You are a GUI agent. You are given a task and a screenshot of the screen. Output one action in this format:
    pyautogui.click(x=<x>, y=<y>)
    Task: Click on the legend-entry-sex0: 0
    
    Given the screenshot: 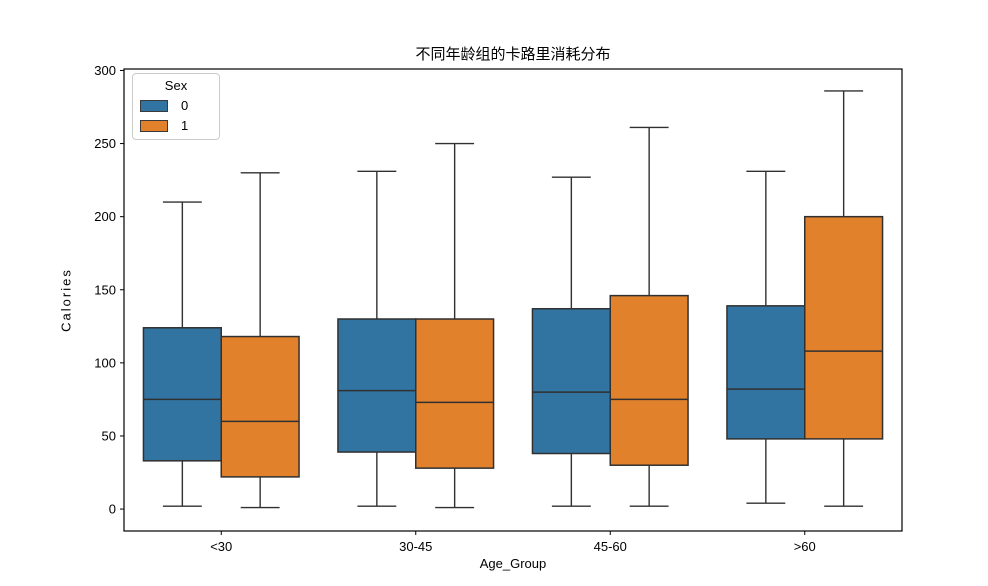 What is the action you would take?
    pyautogui.click(x=176, y=105)
    